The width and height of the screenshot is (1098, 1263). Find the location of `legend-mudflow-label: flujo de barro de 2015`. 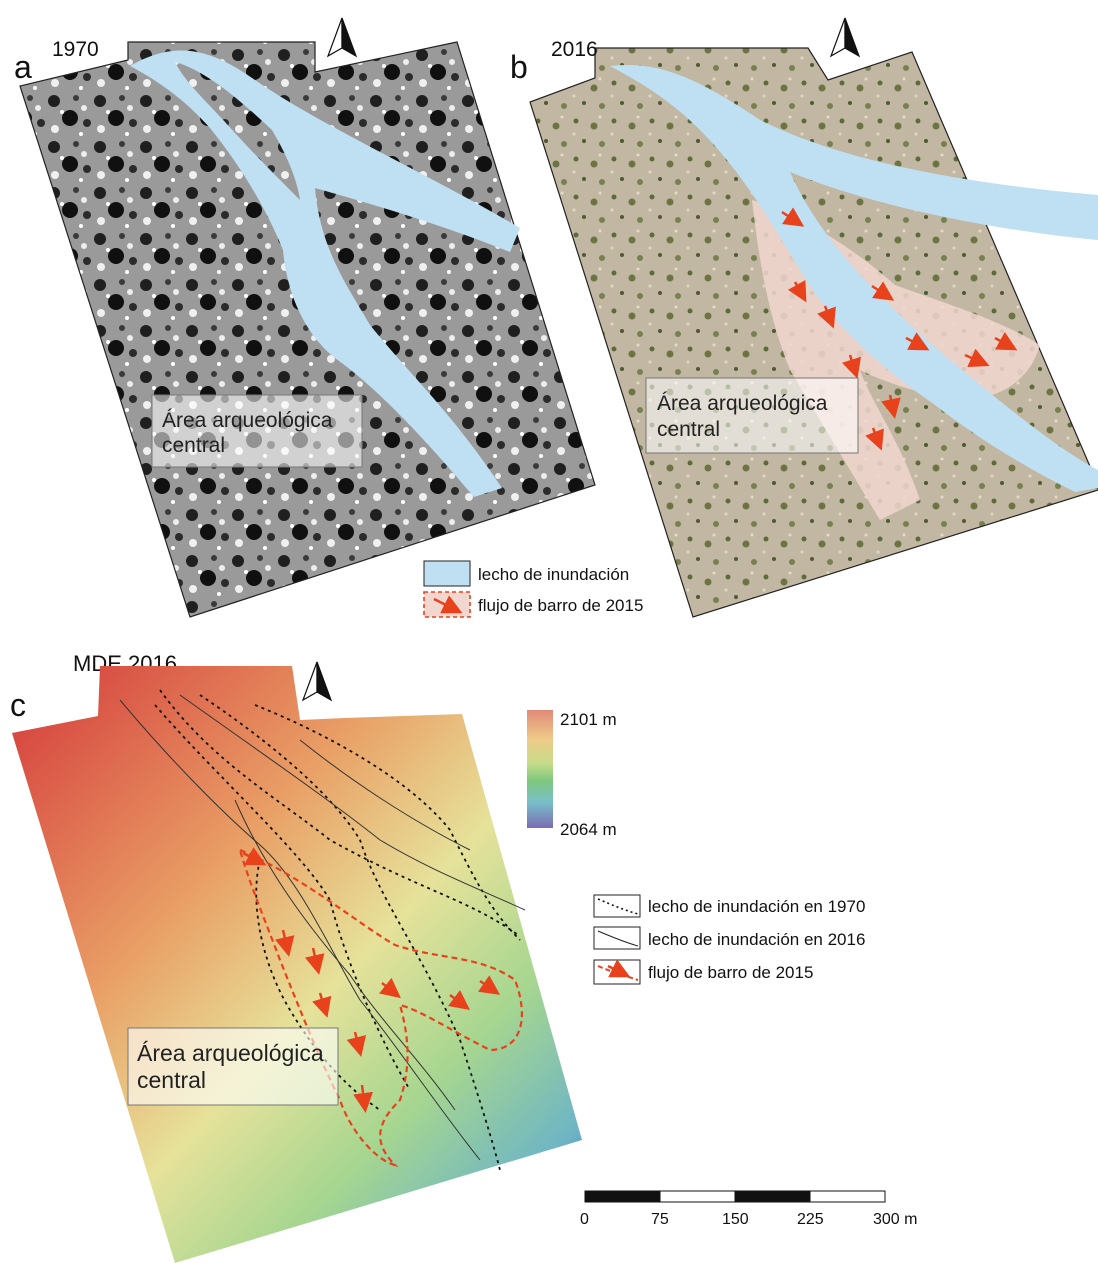

legend-mudflow-label: flujo de barro de 2015 is located at coordinates (560, 605).